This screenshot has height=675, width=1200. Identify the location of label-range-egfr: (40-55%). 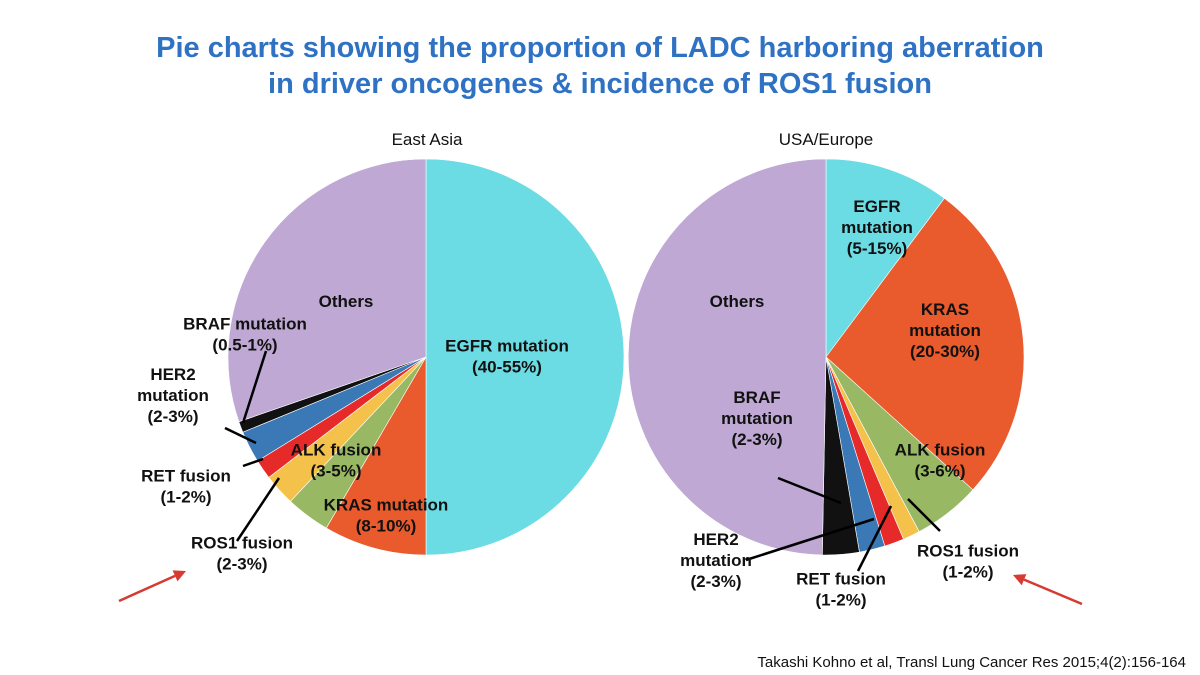
(507, 367).